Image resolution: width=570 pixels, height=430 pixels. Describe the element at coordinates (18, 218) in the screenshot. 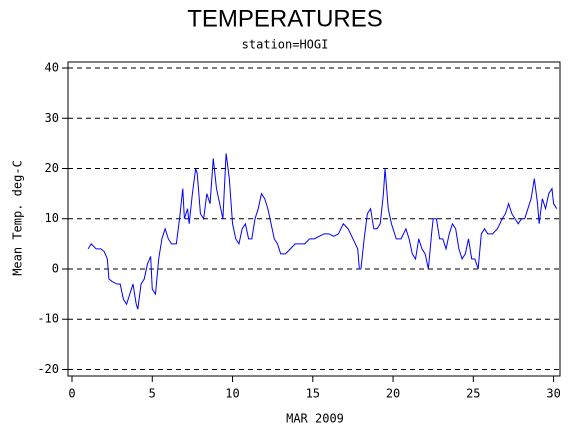

I see `y-axis-label: Mean Temp. deg-C` at that location.